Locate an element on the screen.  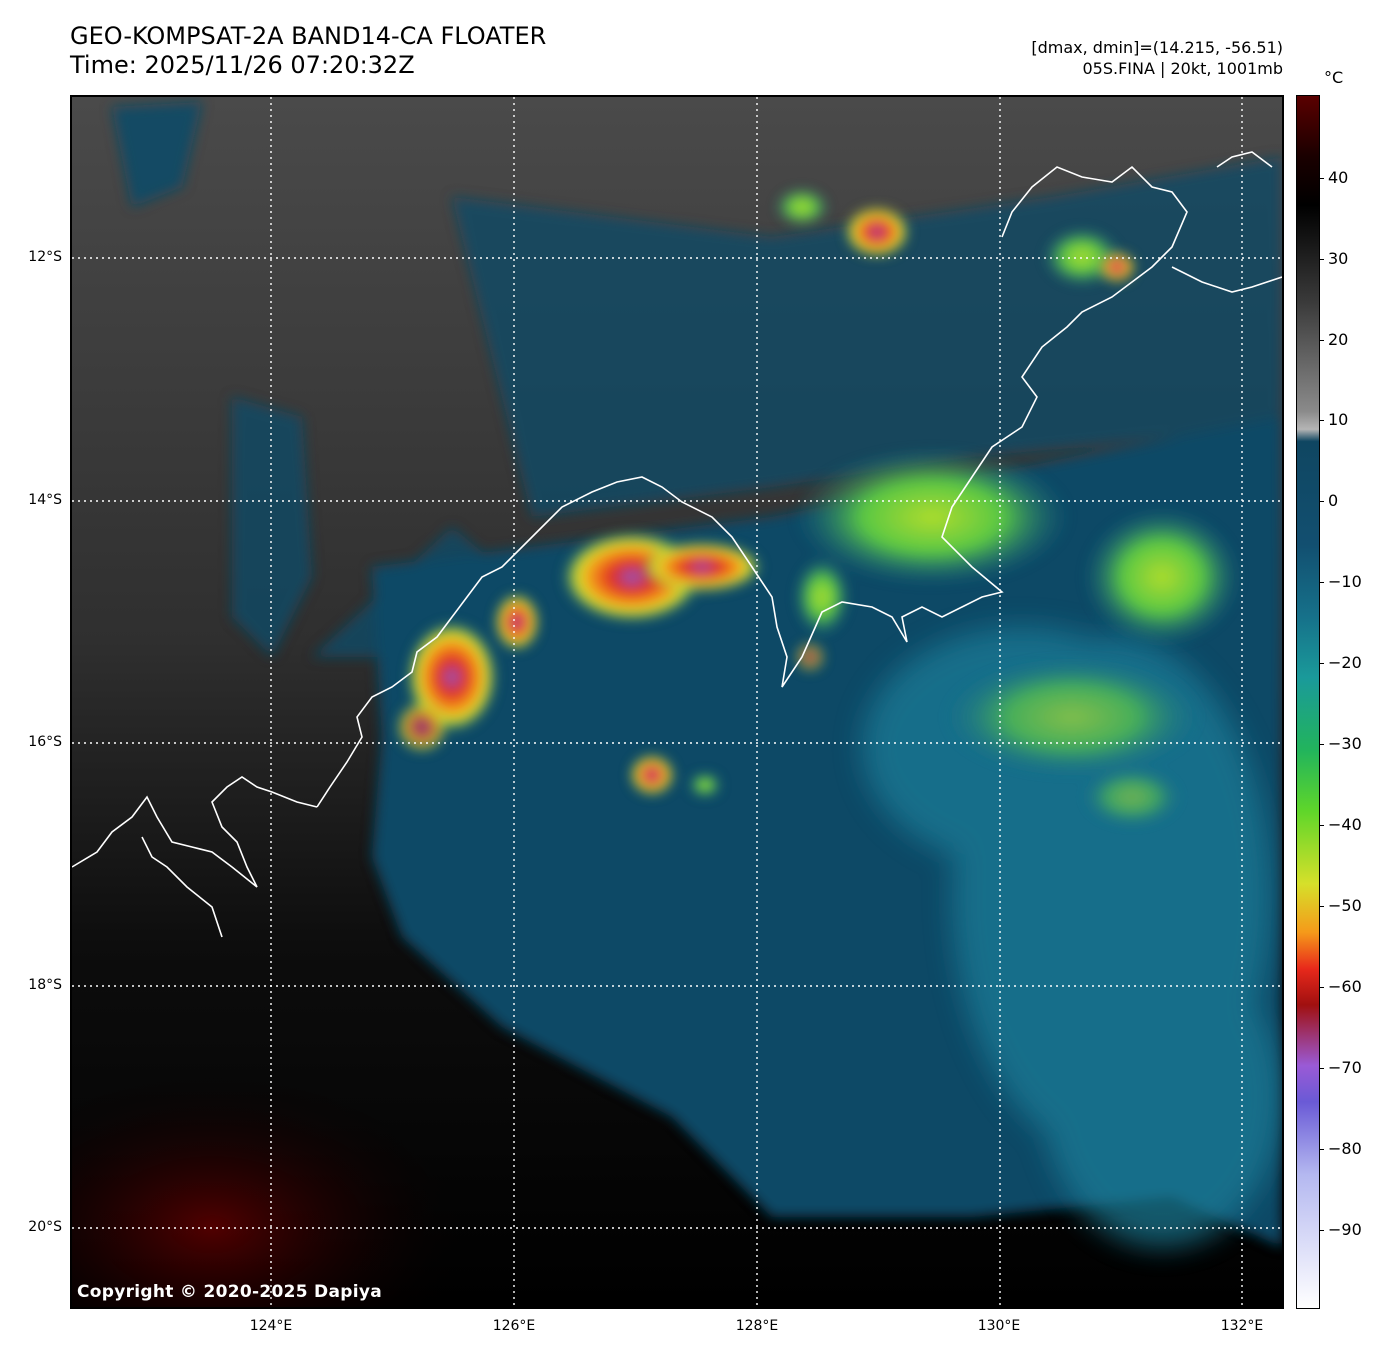
colorbar-tick: 20 is located at coordinates (1338, 339).